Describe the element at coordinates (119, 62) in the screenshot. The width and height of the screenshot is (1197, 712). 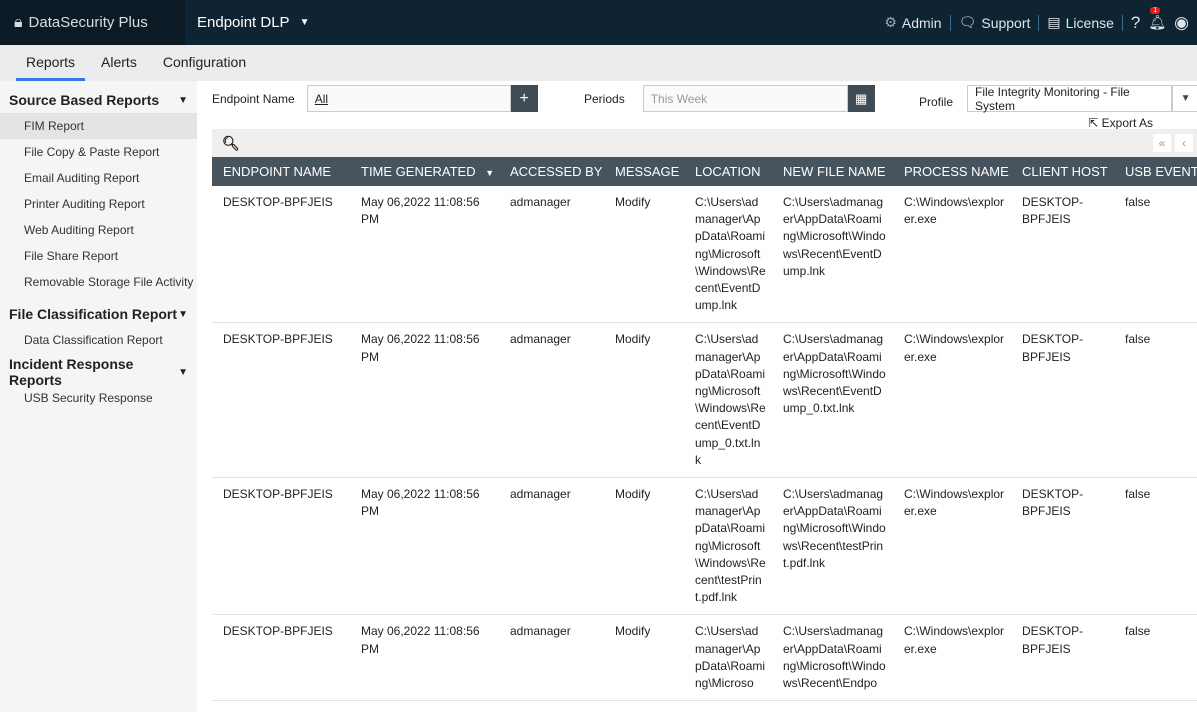
I see `tab-alerts: Alerts` at that location.